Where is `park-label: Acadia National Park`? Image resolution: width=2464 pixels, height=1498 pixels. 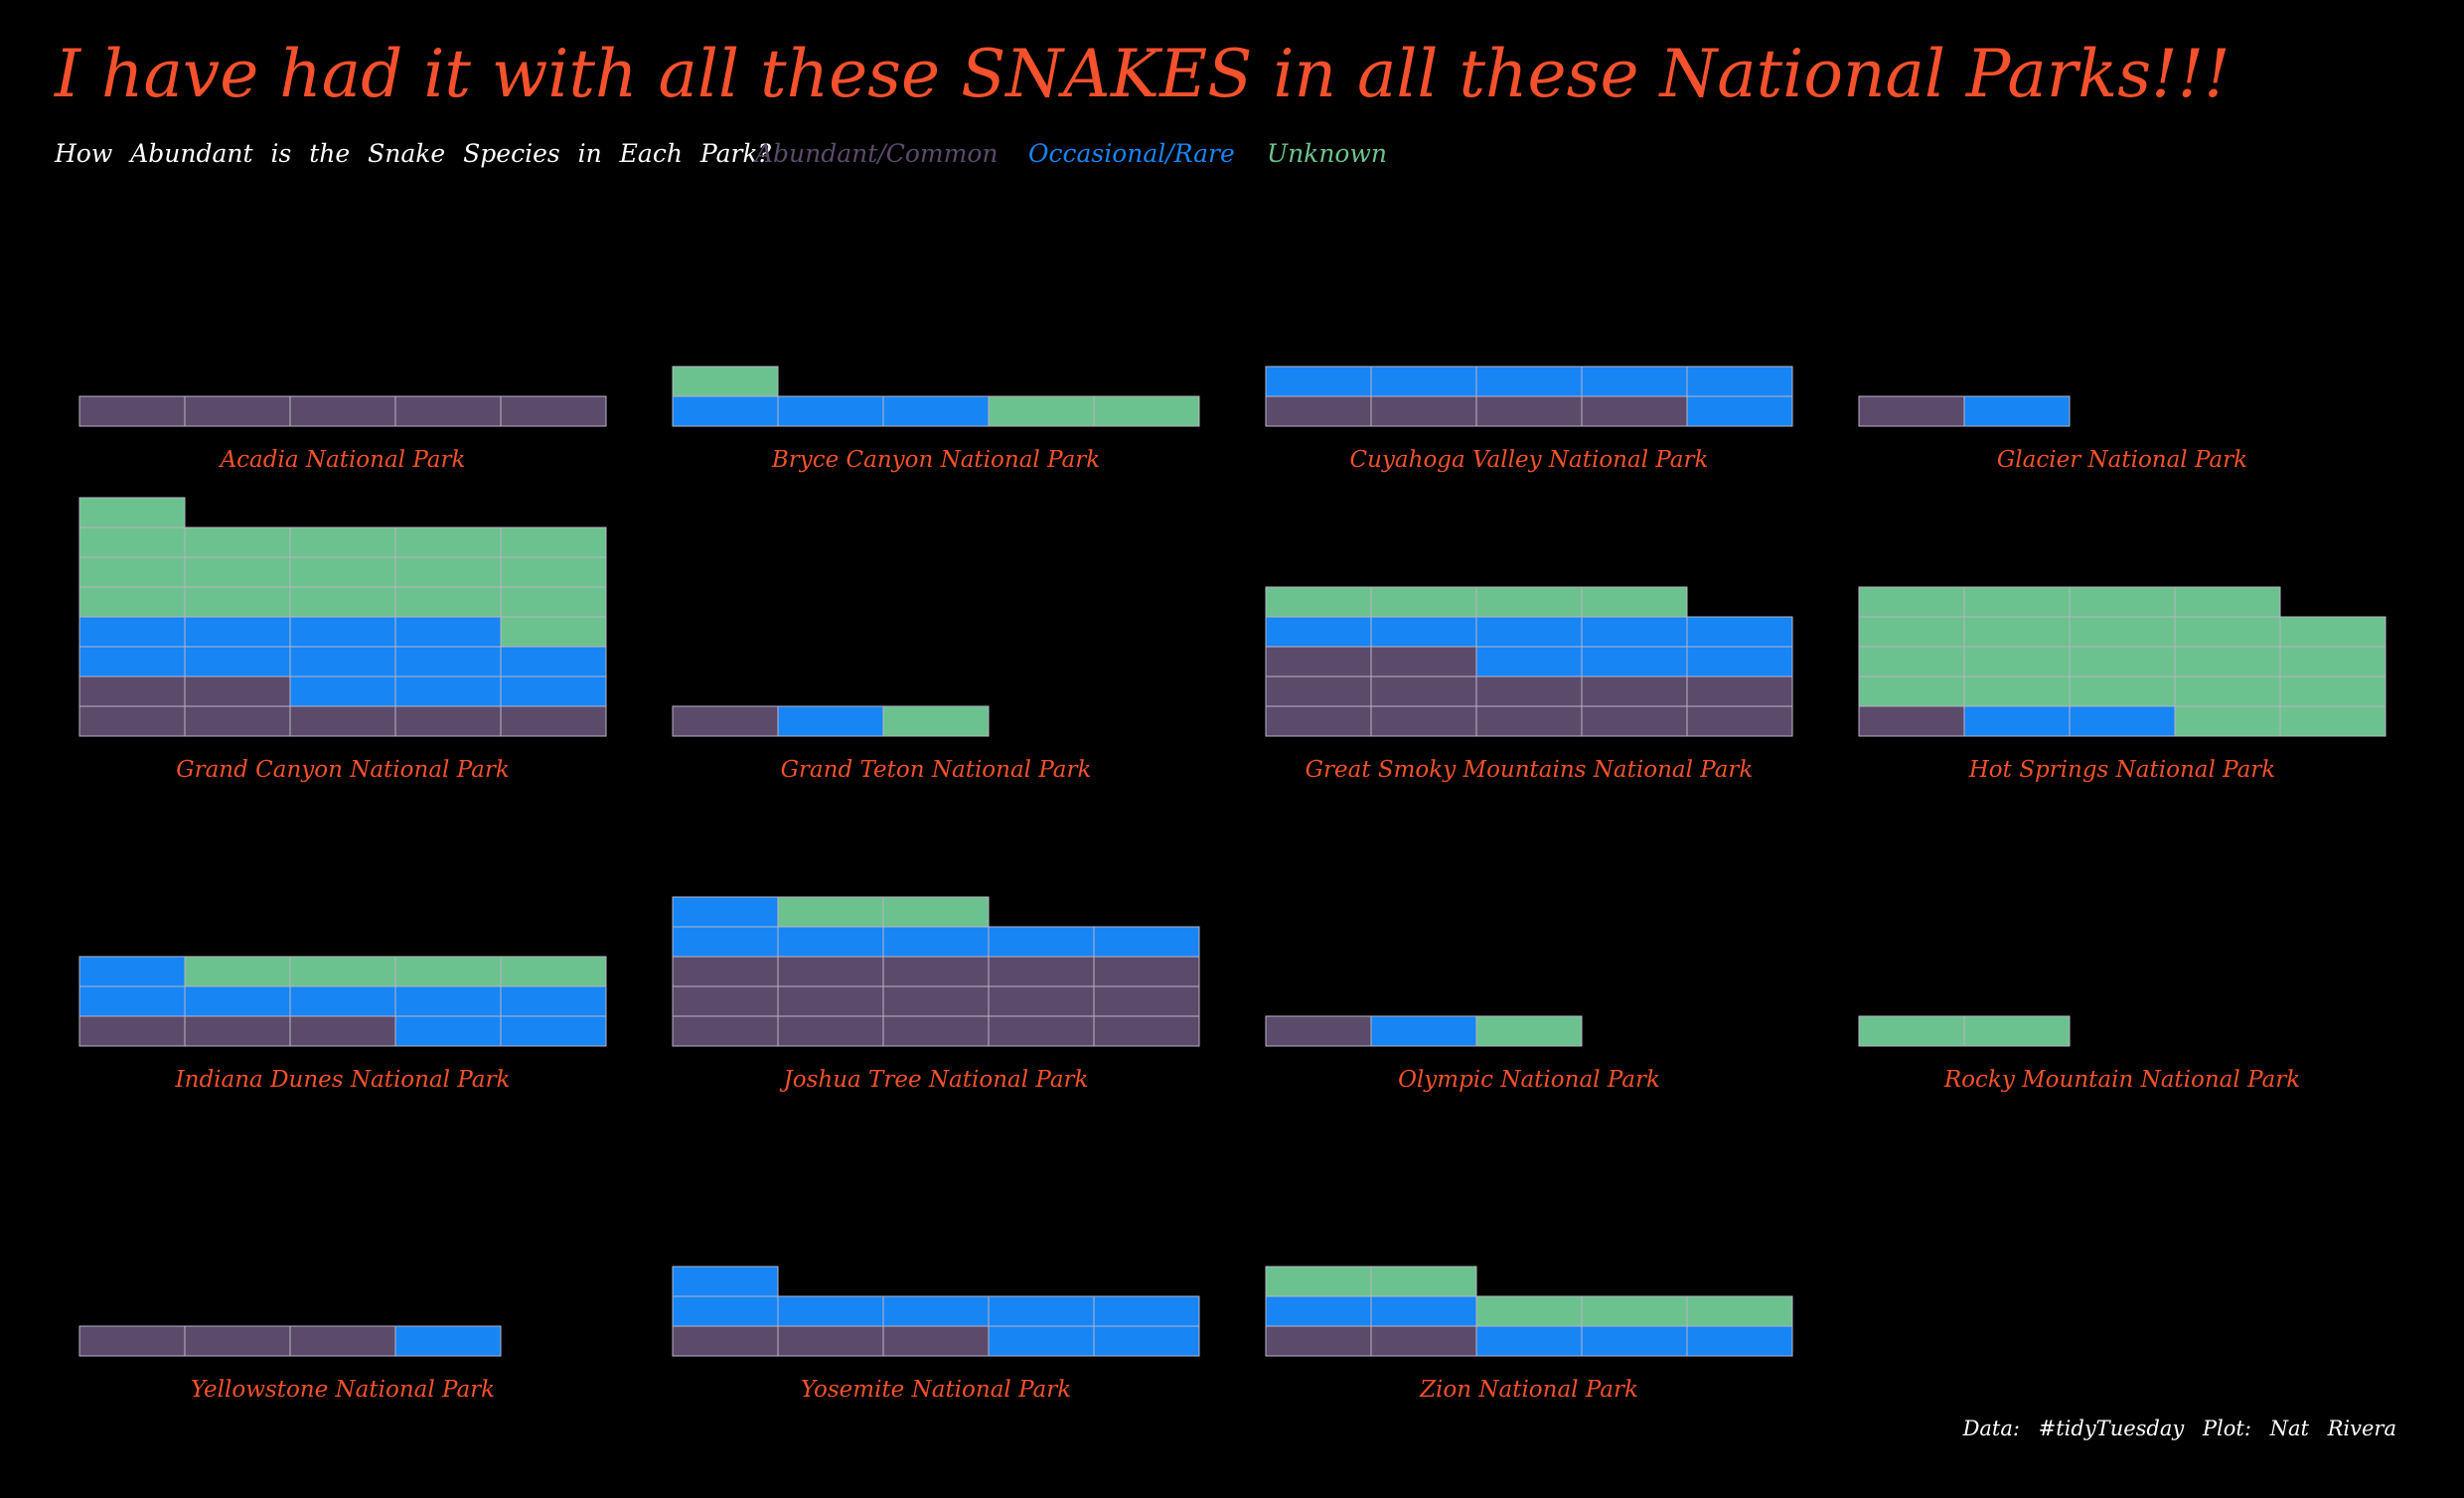 park-label: Acadia National Park is located at coordinates (342, 460).